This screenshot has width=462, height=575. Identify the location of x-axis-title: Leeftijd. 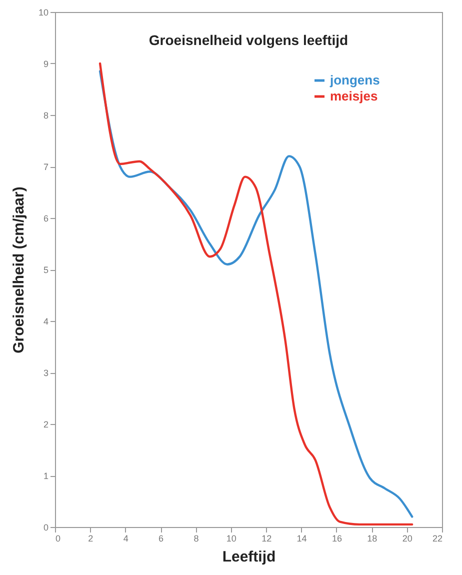
(249, 557).